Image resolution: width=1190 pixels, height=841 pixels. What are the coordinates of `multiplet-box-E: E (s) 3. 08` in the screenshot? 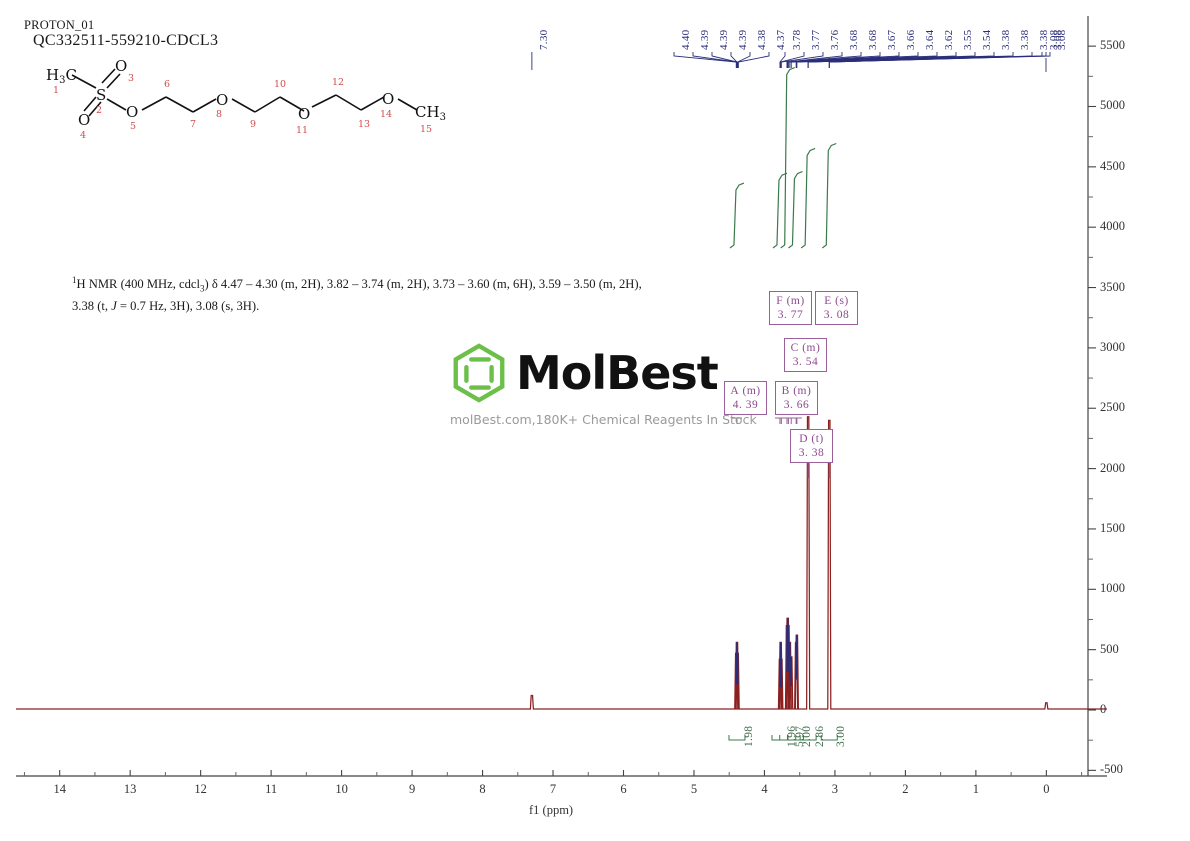 It's located at (836, 308).